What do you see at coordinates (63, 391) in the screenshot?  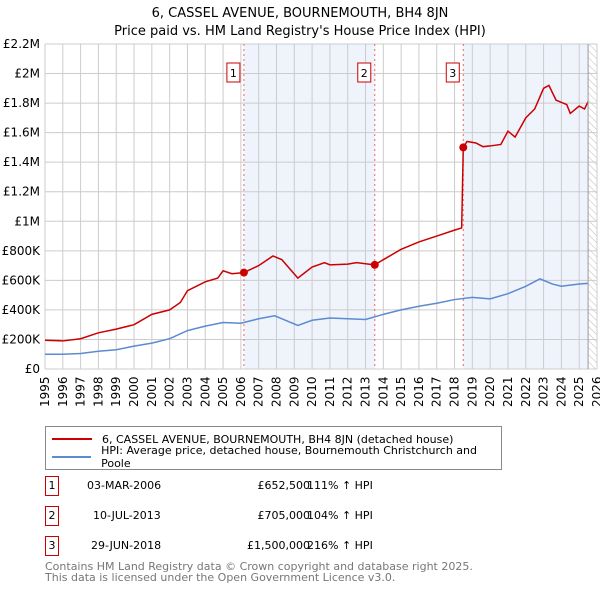 I see `x-tick-label: 1996` at bounding box center [63, 391].